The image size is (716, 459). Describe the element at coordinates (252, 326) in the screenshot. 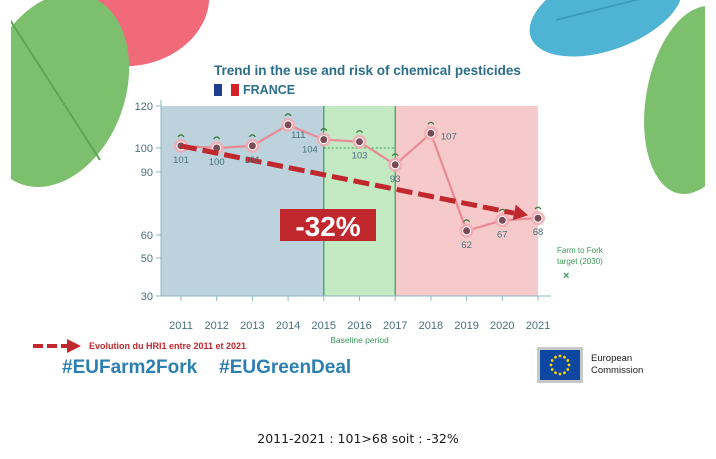

I see `x-tick-label: 2013` at that location.